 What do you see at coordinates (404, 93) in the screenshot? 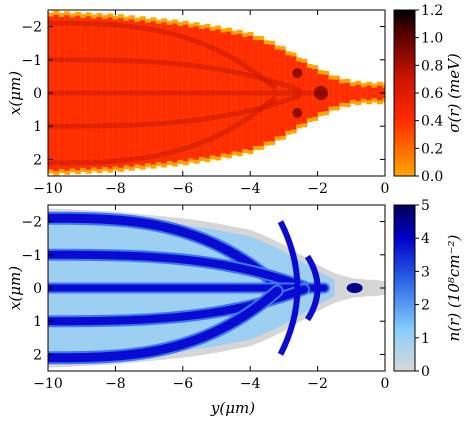
I see `top-colorbar` at bounding box center [404, 93].